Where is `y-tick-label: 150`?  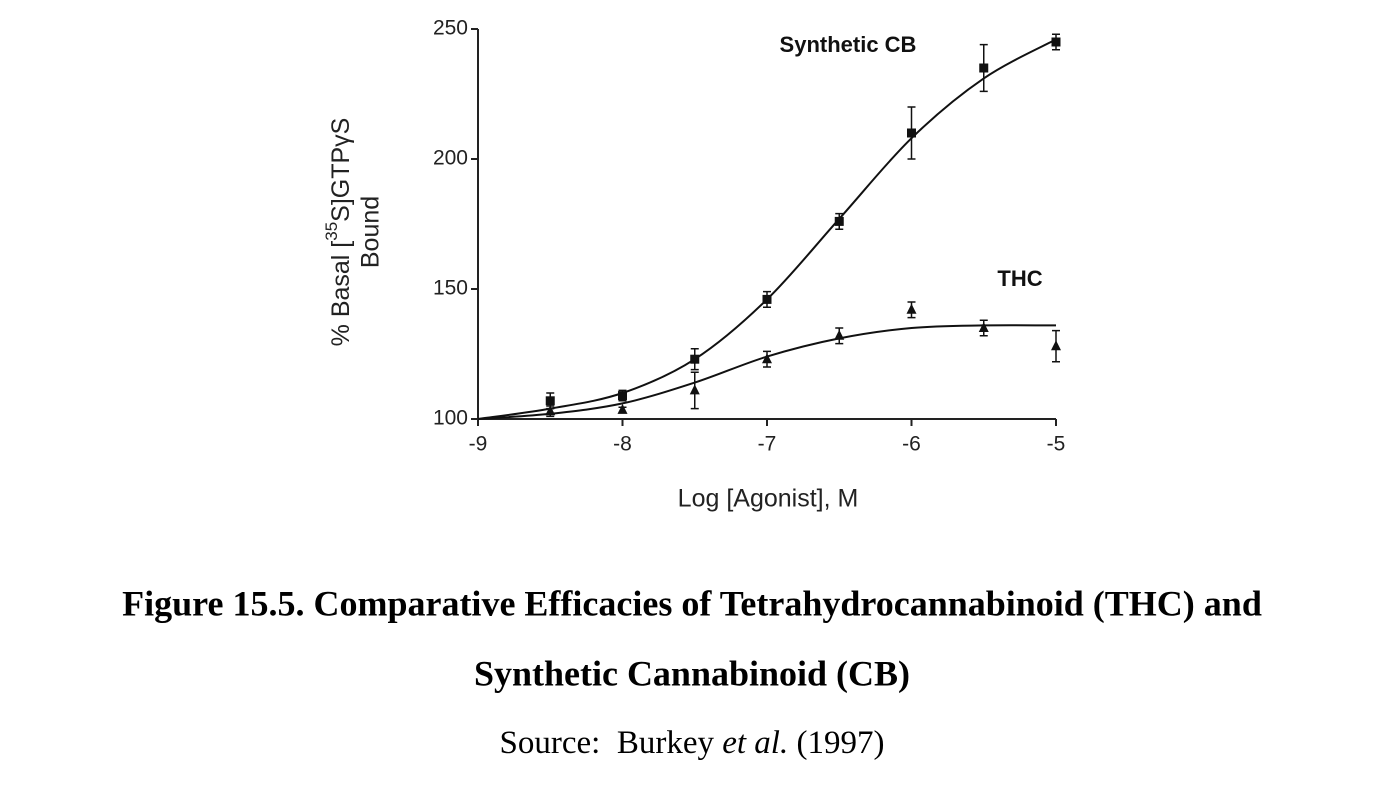
y-tick-label: 150 is located at coordinates (450, 288).